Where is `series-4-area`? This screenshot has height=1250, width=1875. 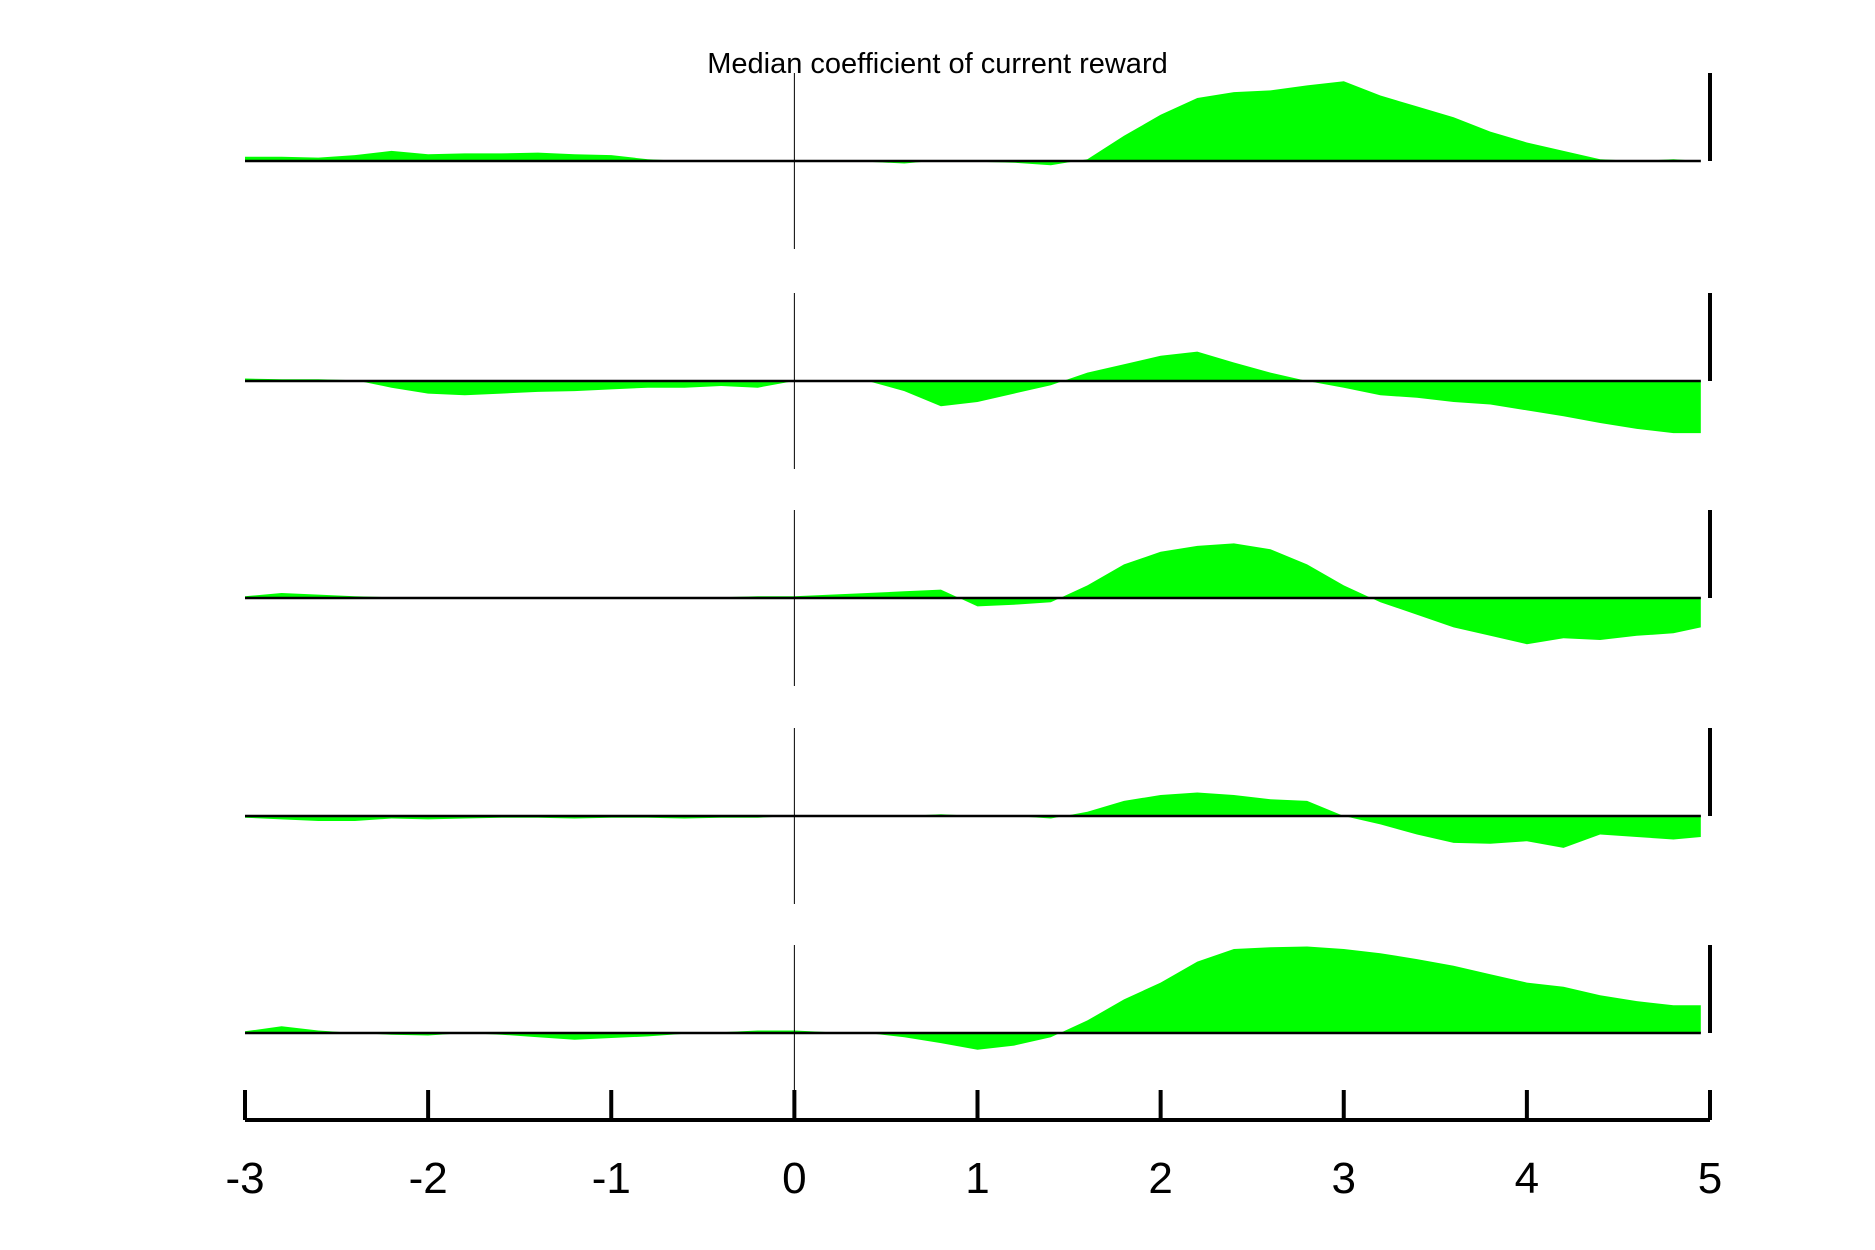 series-4-area is located at coordinates (973, 820).